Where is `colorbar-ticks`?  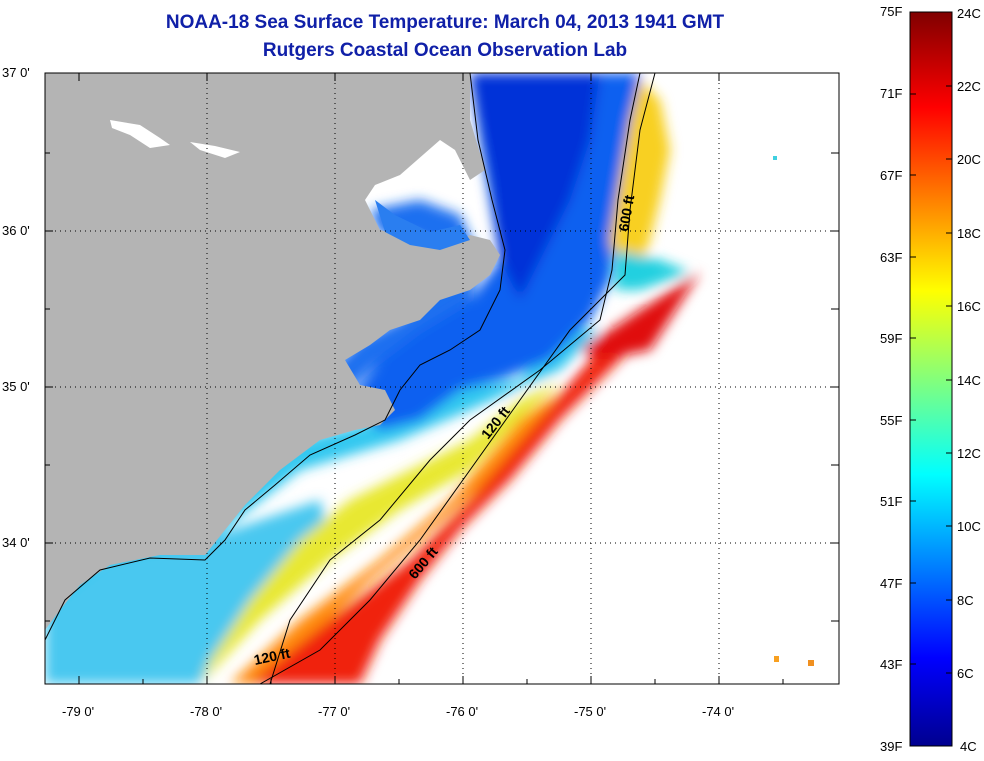
colorbar-ticks is located at coordinates (931, 379).